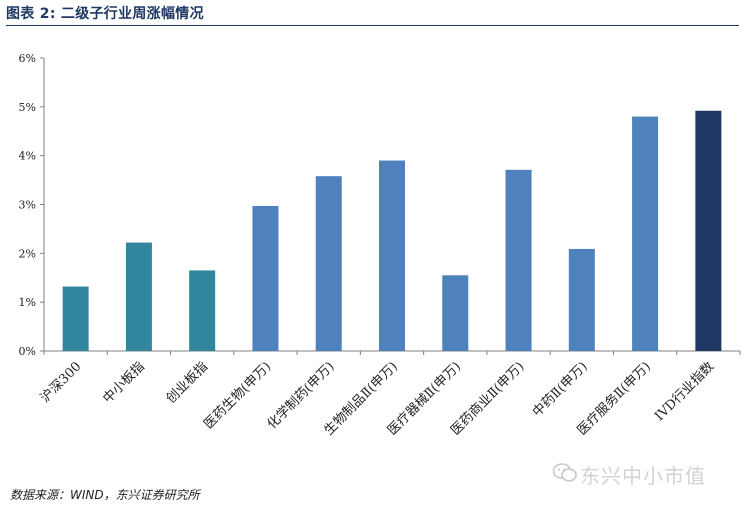 The width and height of the screenshot is (743, 511). Describe the element at coordinates (560, 389) in the screenshot. I see `x-tick-label: 中药Ⅱ(申万)` at that location.